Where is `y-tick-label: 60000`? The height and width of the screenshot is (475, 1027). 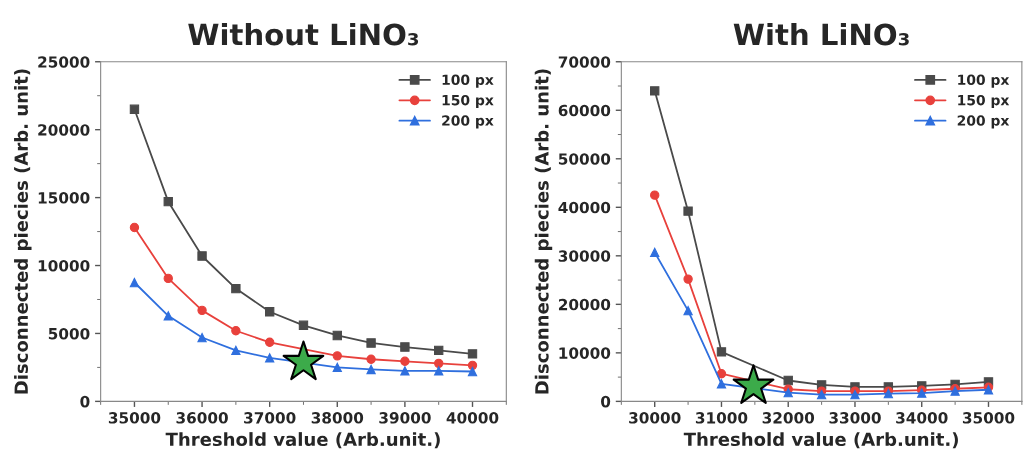 y-tick-label: 60000 is located at coordinates (584, 110).